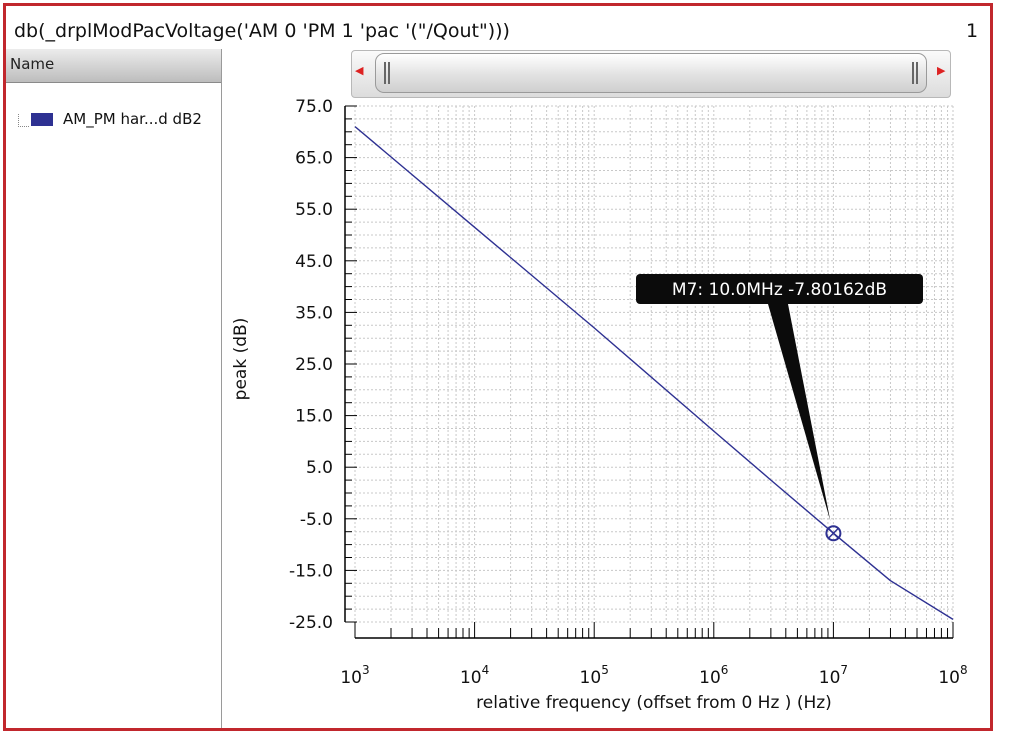 Image resolution: width=1013 pixels, height=738 pixels. I want to click on marker-tag-box, so click(779, 289).